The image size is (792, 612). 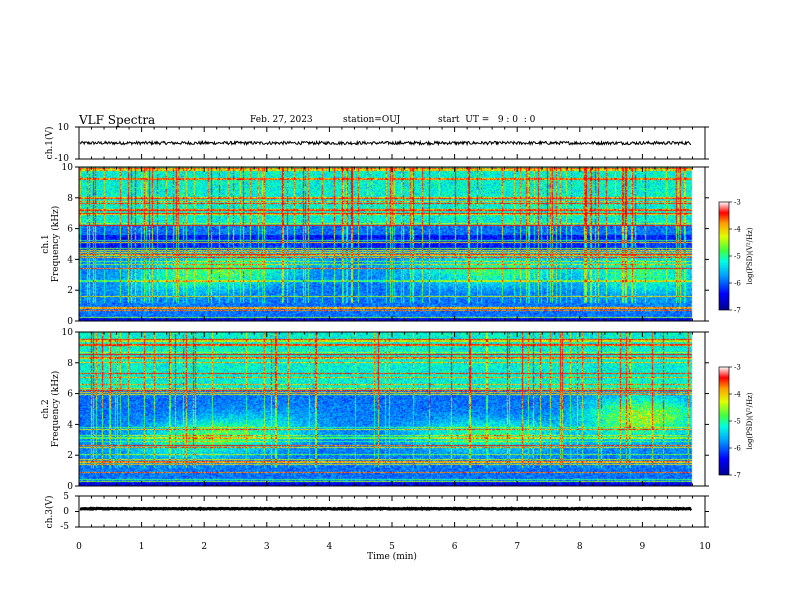 I want to click on x-tick-label: 0, so click(x=79, y=547).